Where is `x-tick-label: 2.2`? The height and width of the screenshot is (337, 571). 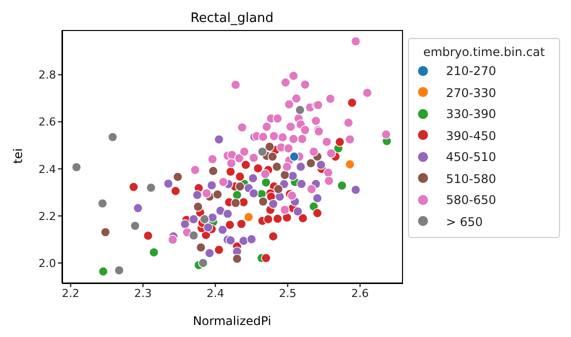 x-tick-label: 2.2 is located at coordinates (71, 293).